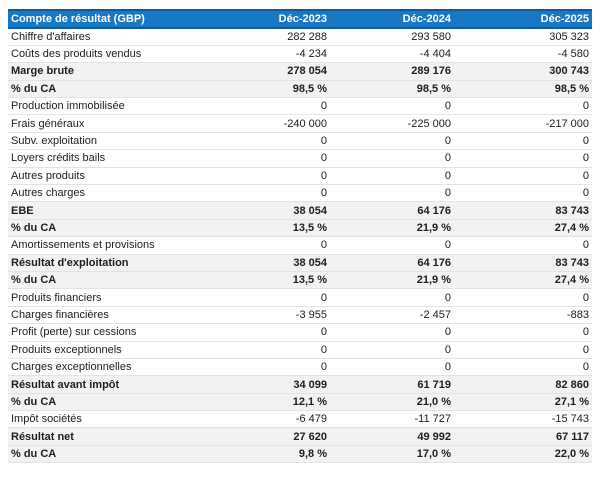  Describe the element at coordinates (108, 71) in the screenshot. I see `row-label: Marge brute` at that location.